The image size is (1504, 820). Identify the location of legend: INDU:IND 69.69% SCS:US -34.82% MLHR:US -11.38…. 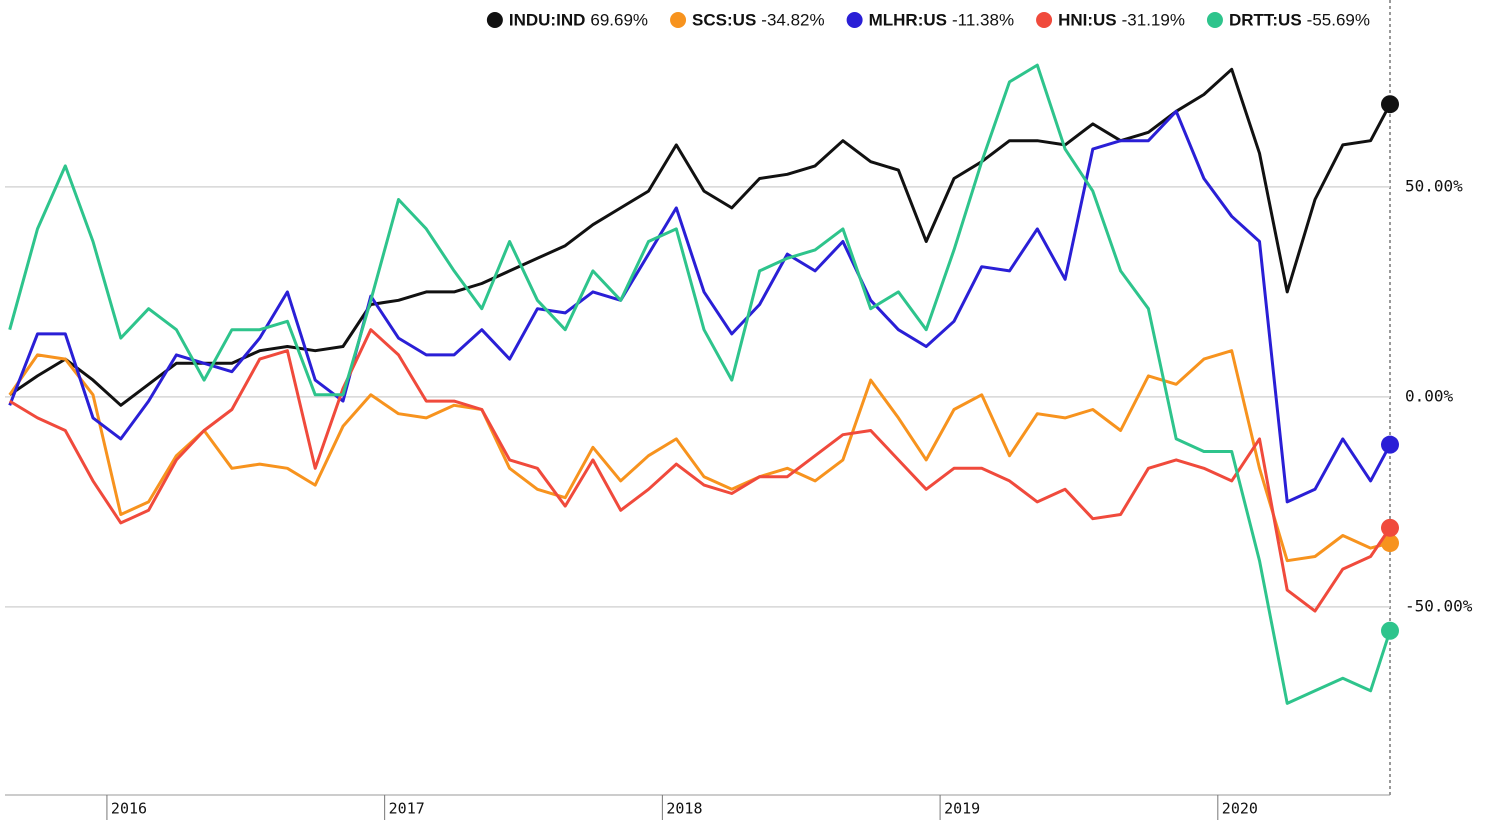
(928, 19).